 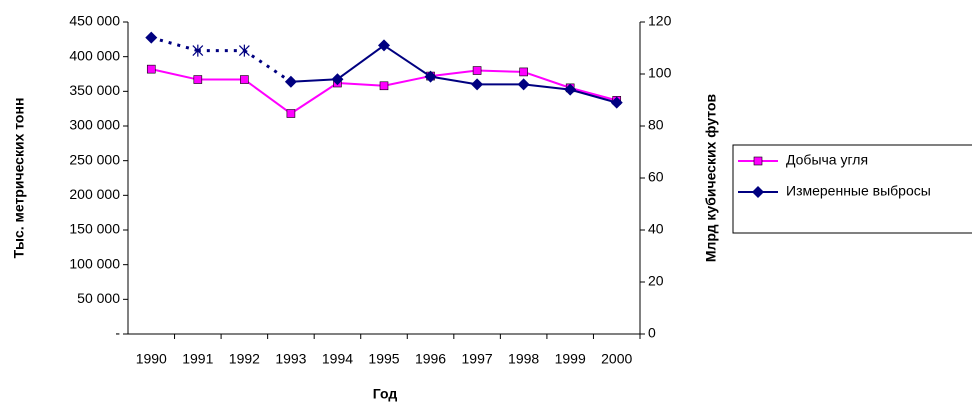 I want to click on y-tick-label: -, so click(x=117, y=333).